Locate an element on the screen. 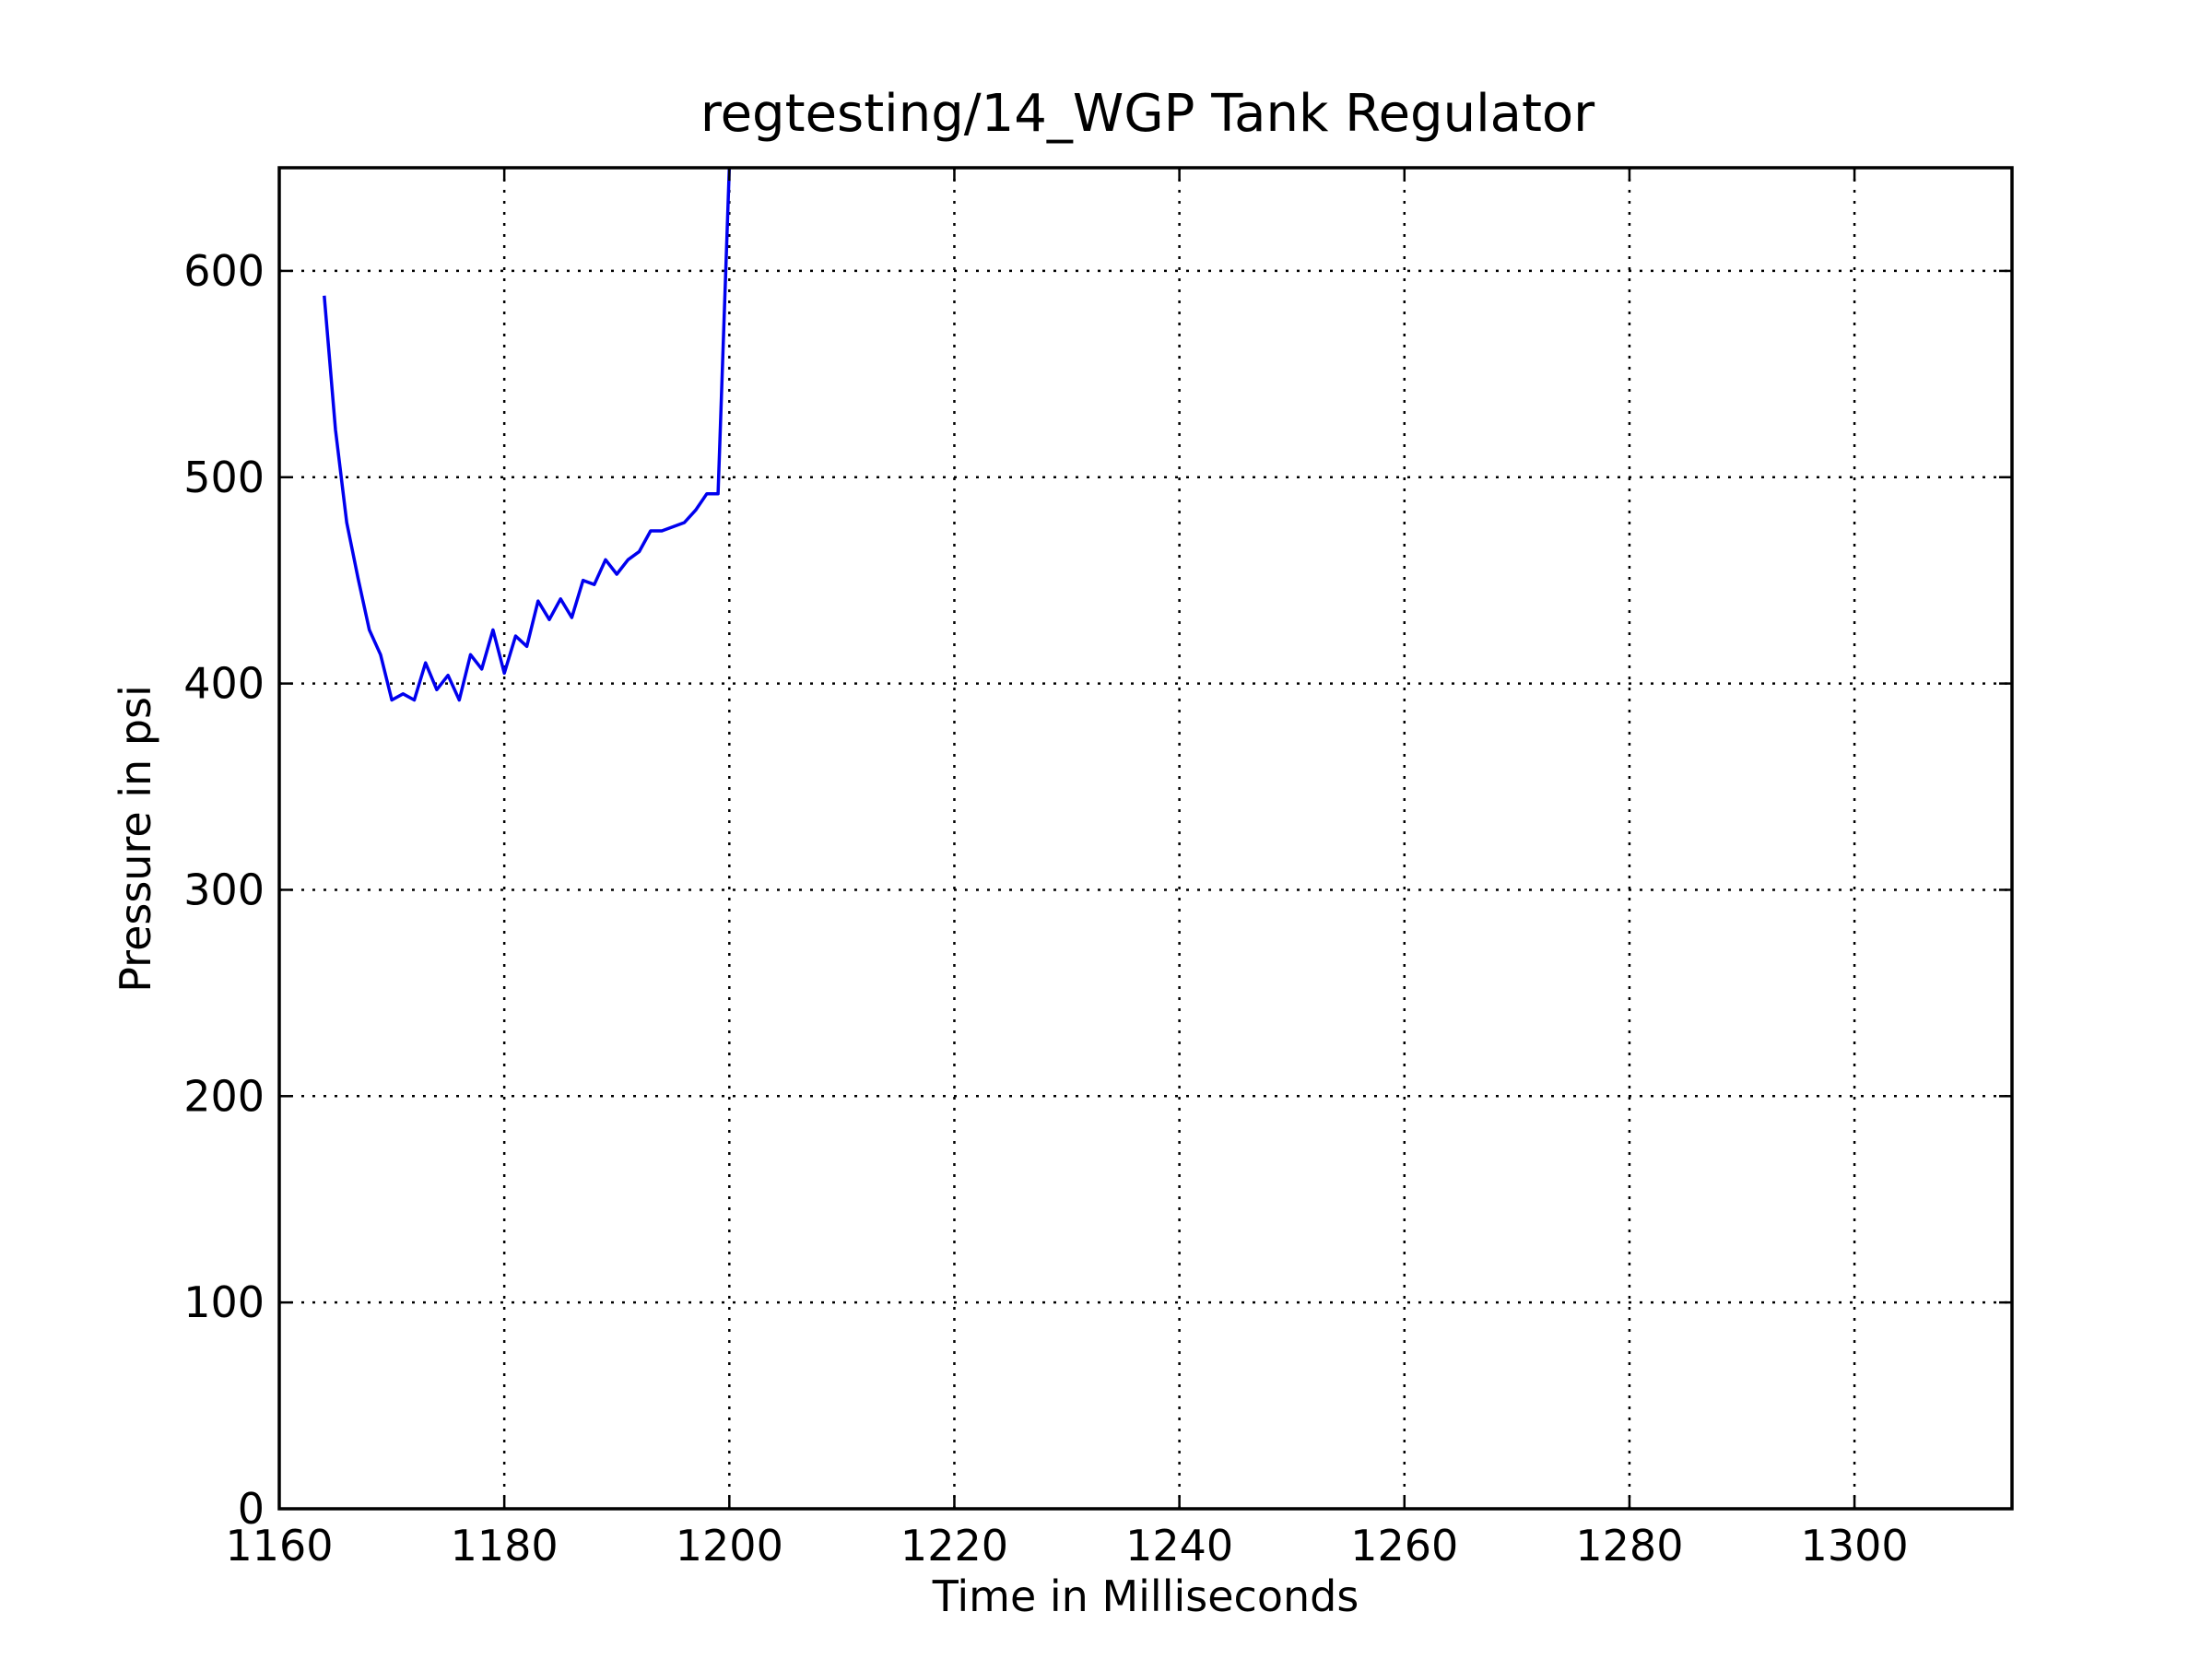 This screenshot has width=2212, height=1659. x-tick-label: 1160 is located at coordinates (279, 1546).